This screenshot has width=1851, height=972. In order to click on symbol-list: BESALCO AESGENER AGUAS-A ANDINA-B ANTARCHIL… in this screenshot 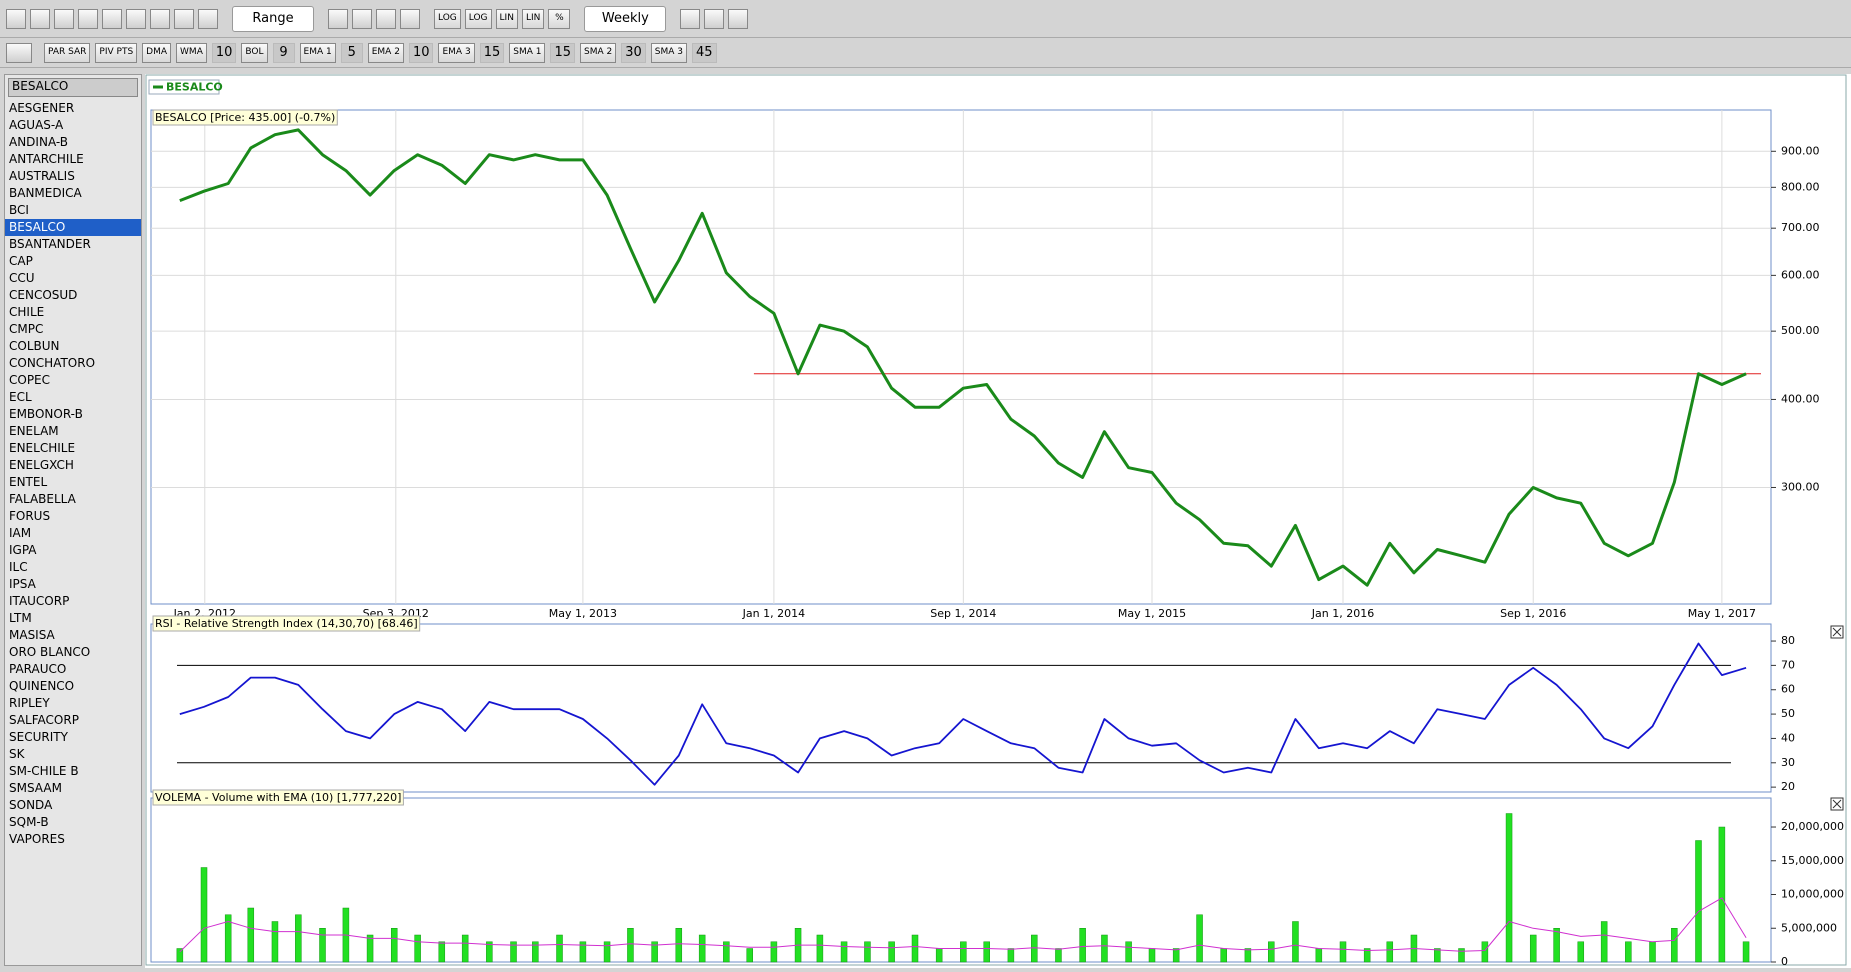, I will do `click(73, 520)`.